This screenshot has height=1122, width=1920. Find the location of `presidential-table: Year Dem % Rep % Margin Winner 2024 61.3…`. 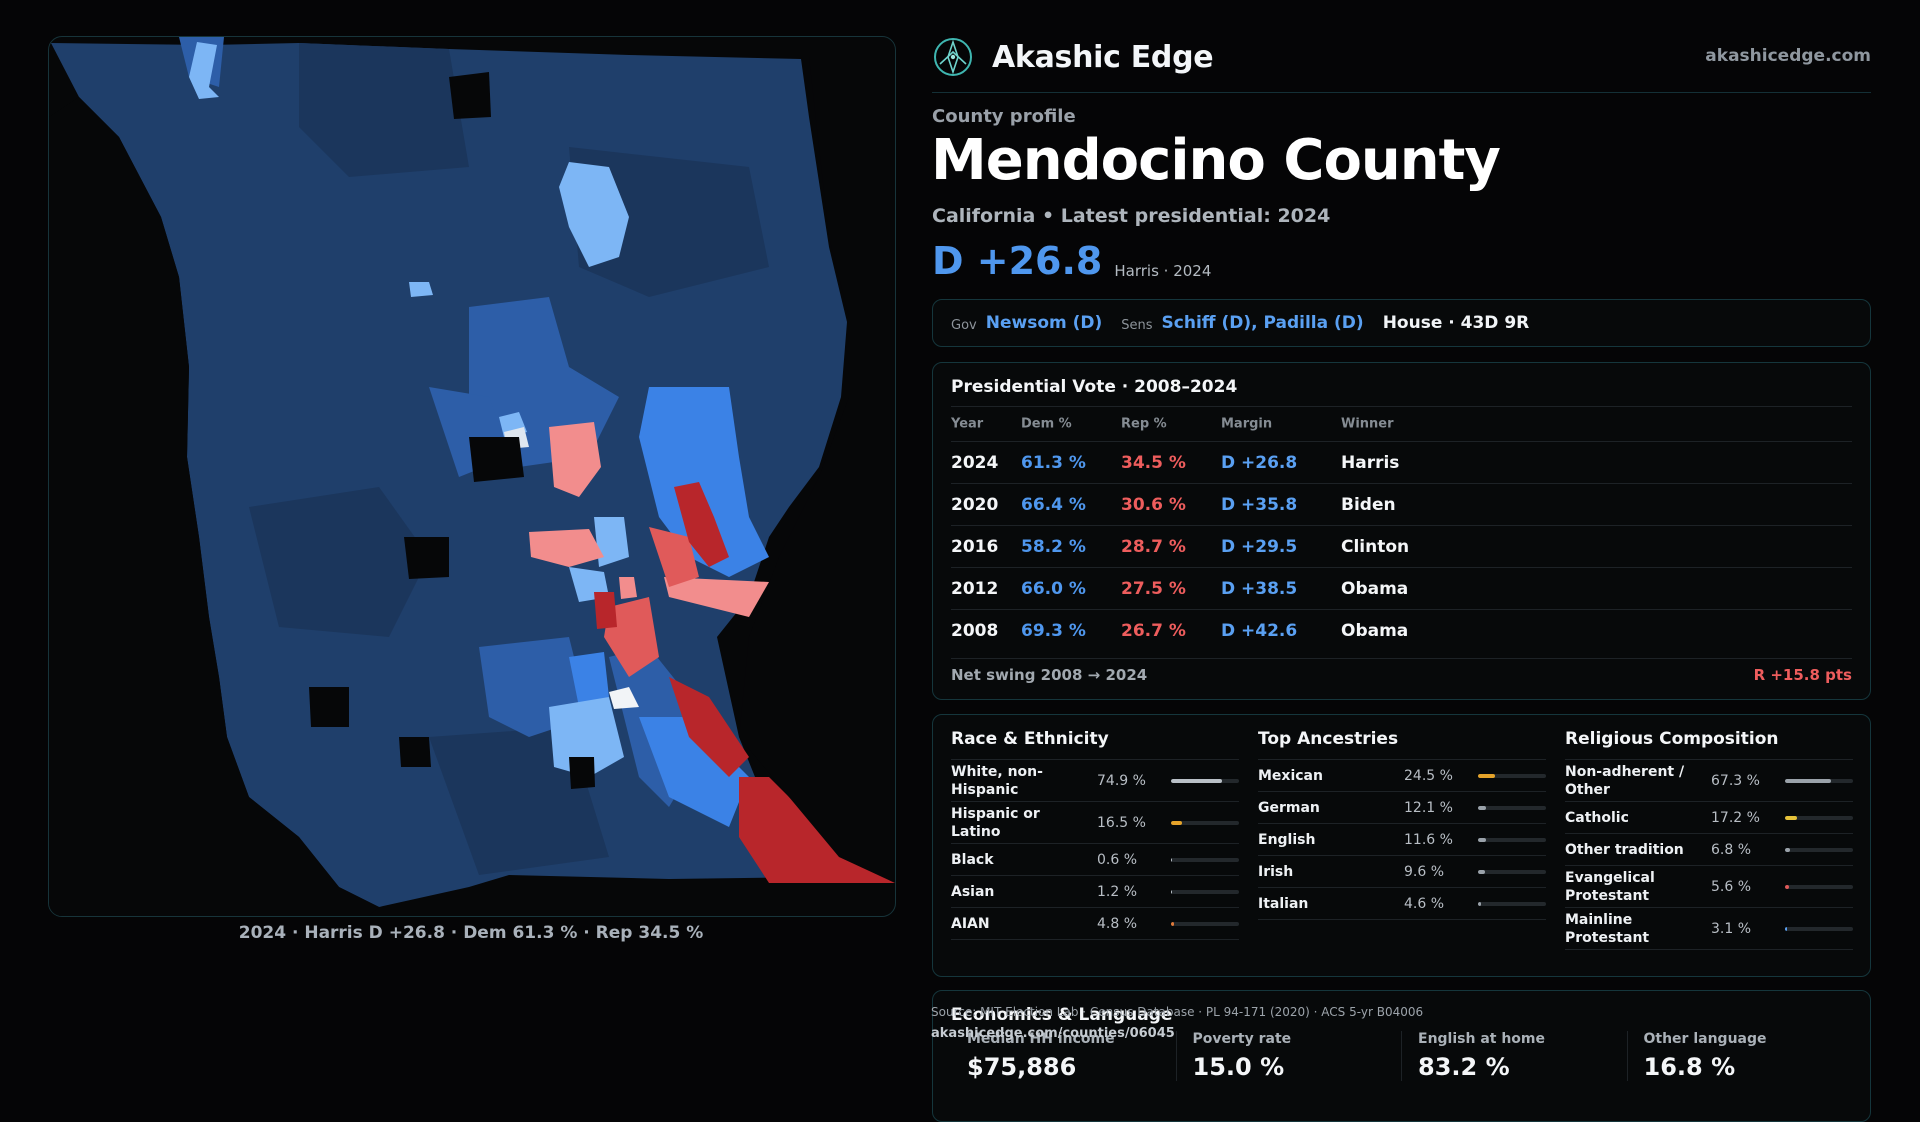

presidential-table: Year Dem % Rep % Margin Winner 2024 61.3… is located at coordinates (1401, 528).